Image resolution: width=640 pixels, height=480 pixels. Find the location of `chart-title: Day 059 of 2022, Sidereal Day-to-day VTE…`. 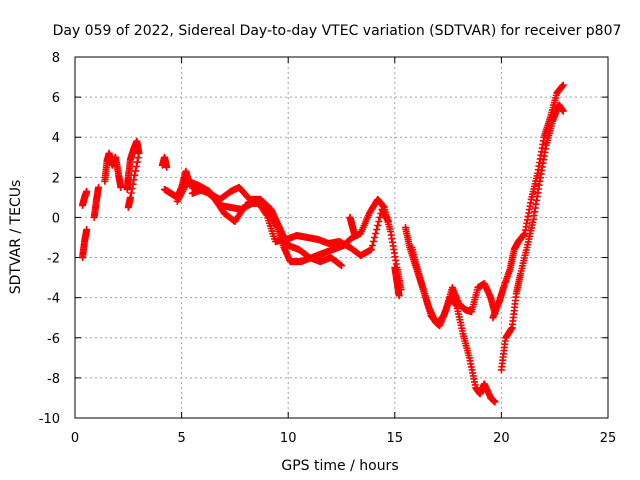

chart-title: Day 059 of 2022, Sidereal Day-to-day VTE… is located at coordinates (337, 31).